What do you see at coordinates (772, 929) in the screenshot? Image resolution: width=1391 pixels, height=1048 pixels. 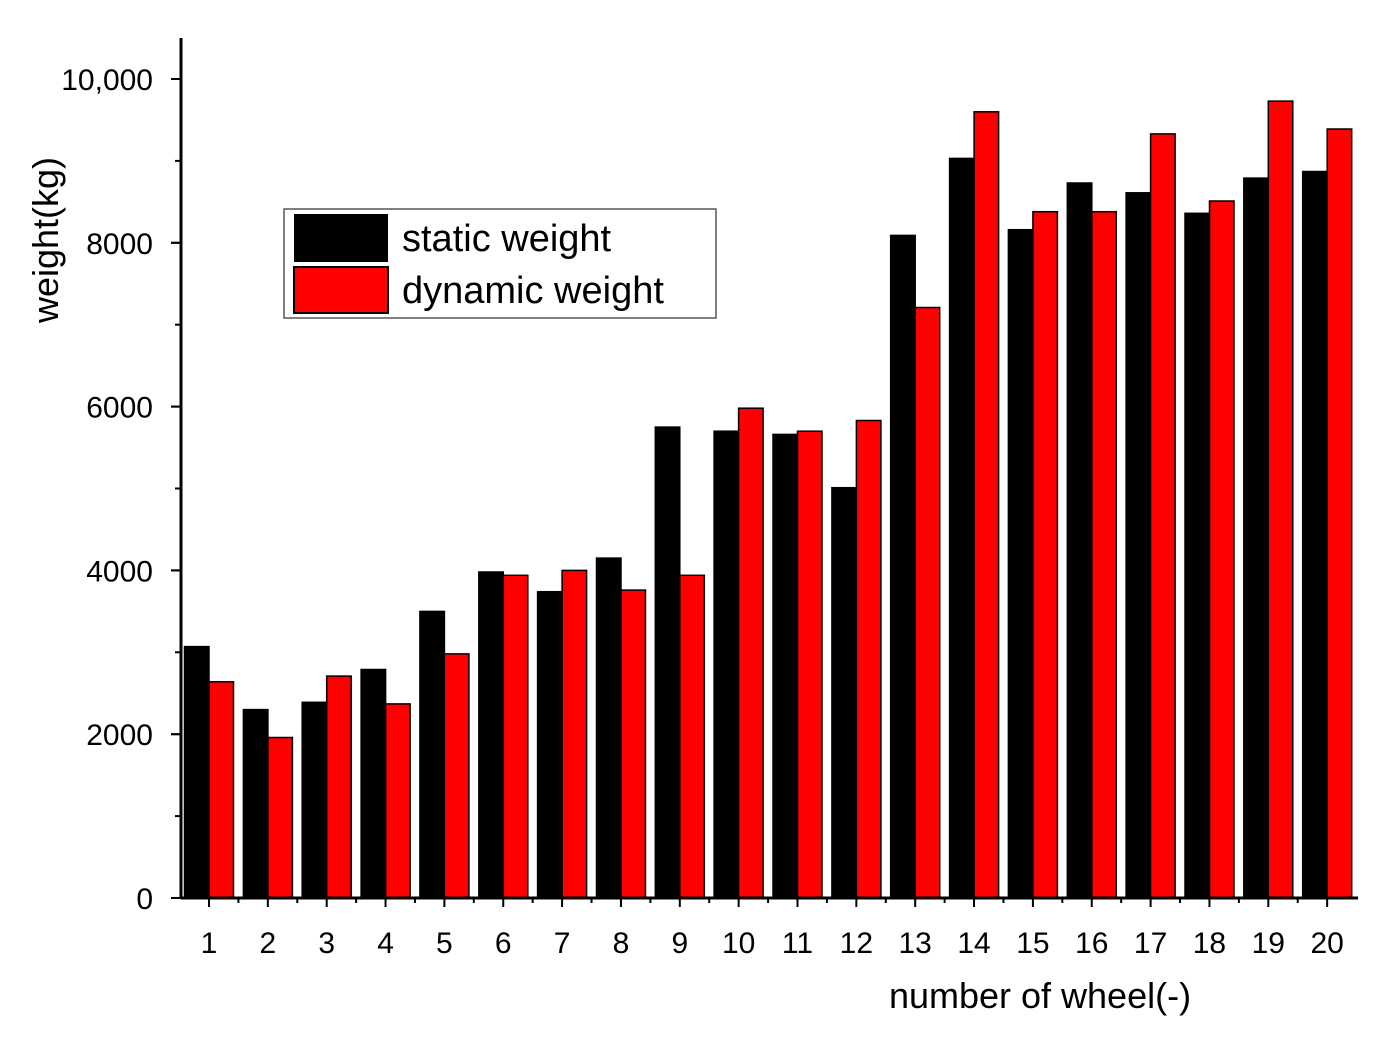 I see `x-ticks-group: 1 2 3 4 5 6 7 8 9 10 11 12 13 14 15 16 17 18 19 20` at bounding box center [772, 929].